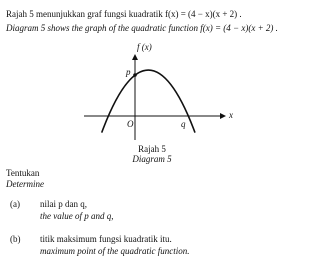 The height and width of the screenshot is (264, 336). I want to click on x-arrow, so click(223, 116).